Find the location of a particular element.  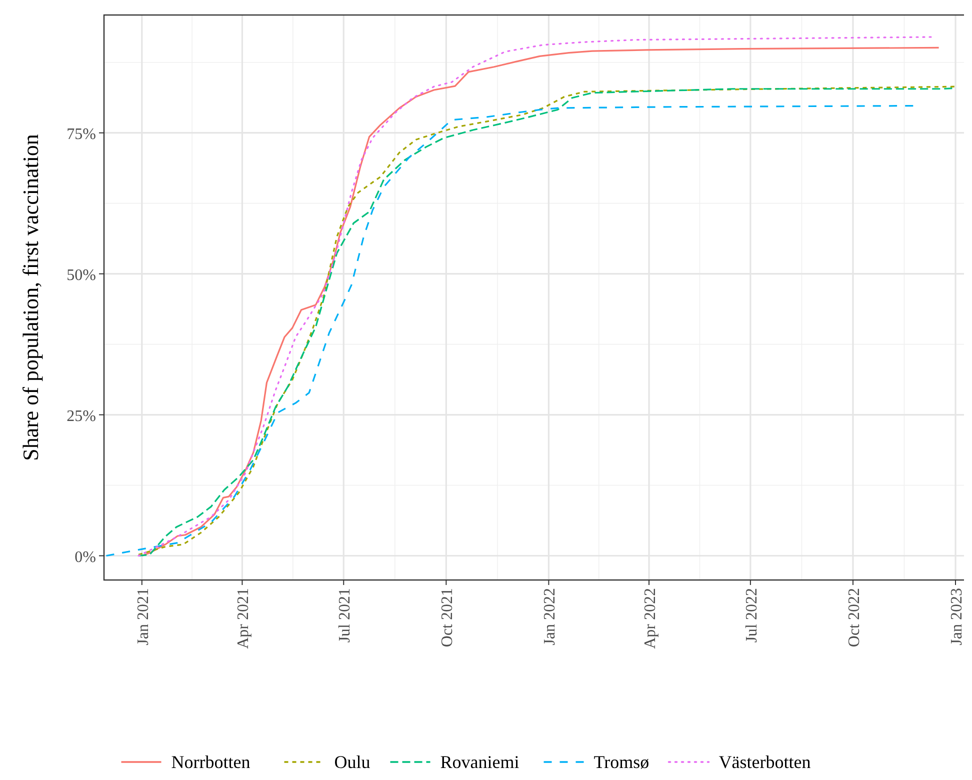

y-axis-title: Share of population, first vaccination is located at coordinates (30, 297).